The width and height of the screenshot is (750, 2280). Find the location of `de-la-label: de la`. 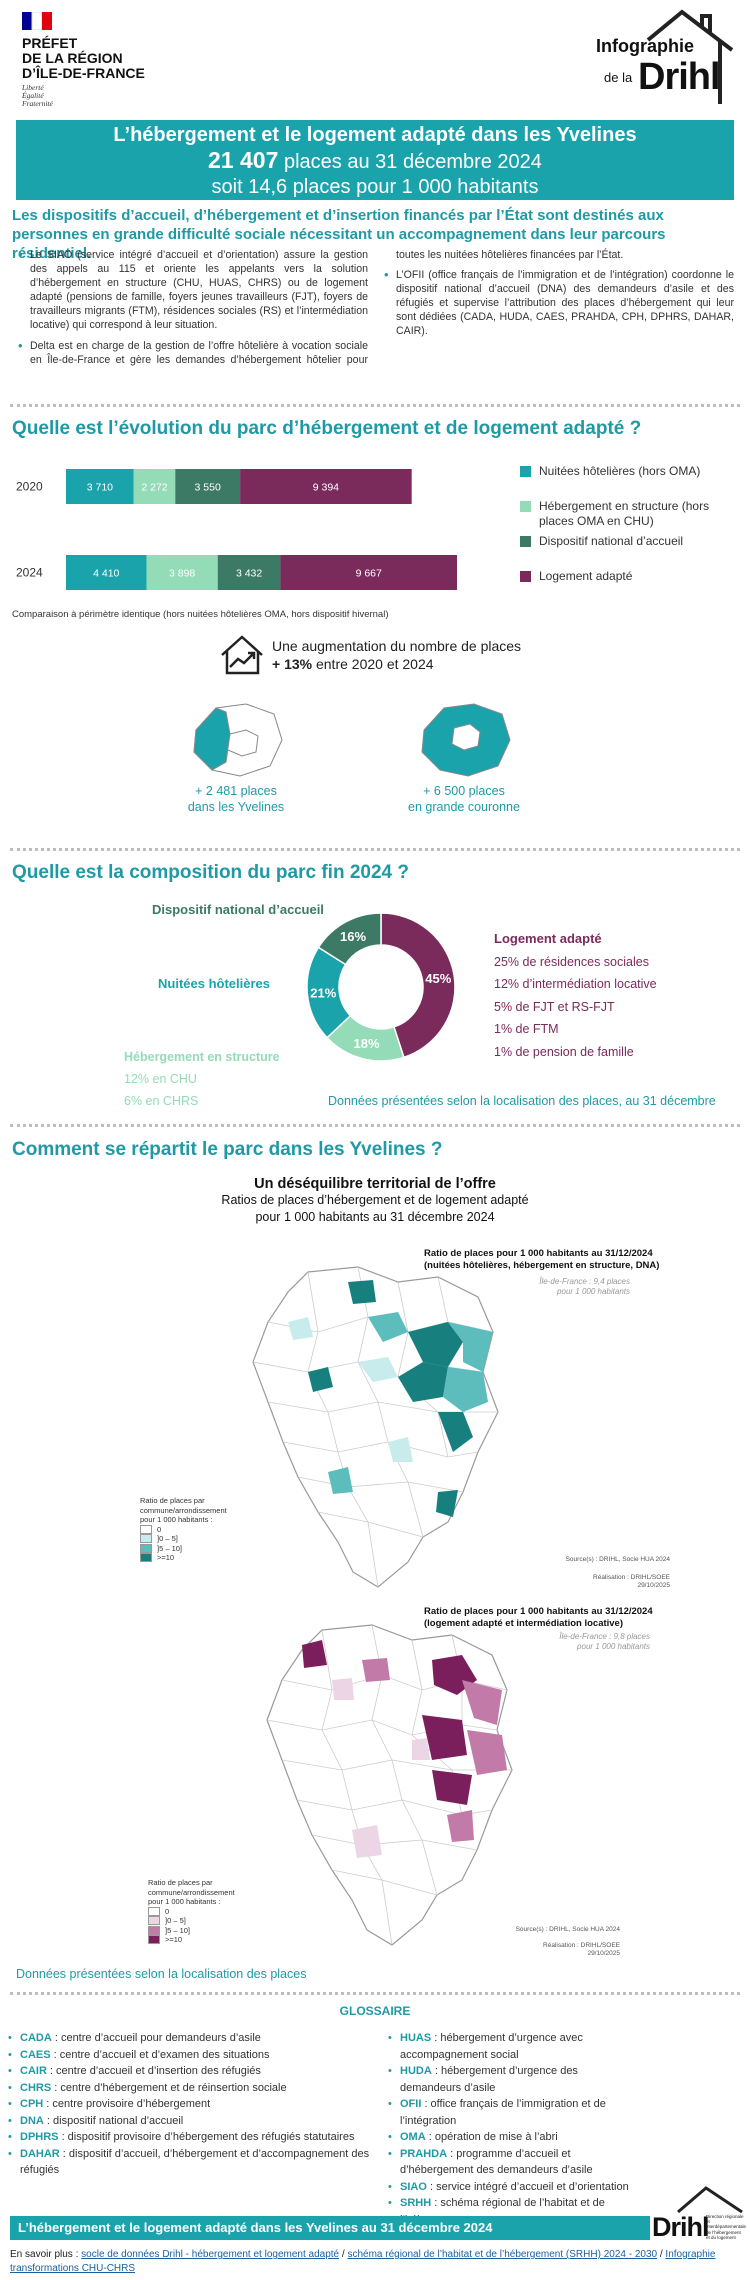

de-la-label: de la is located at coordinates (618, 77).